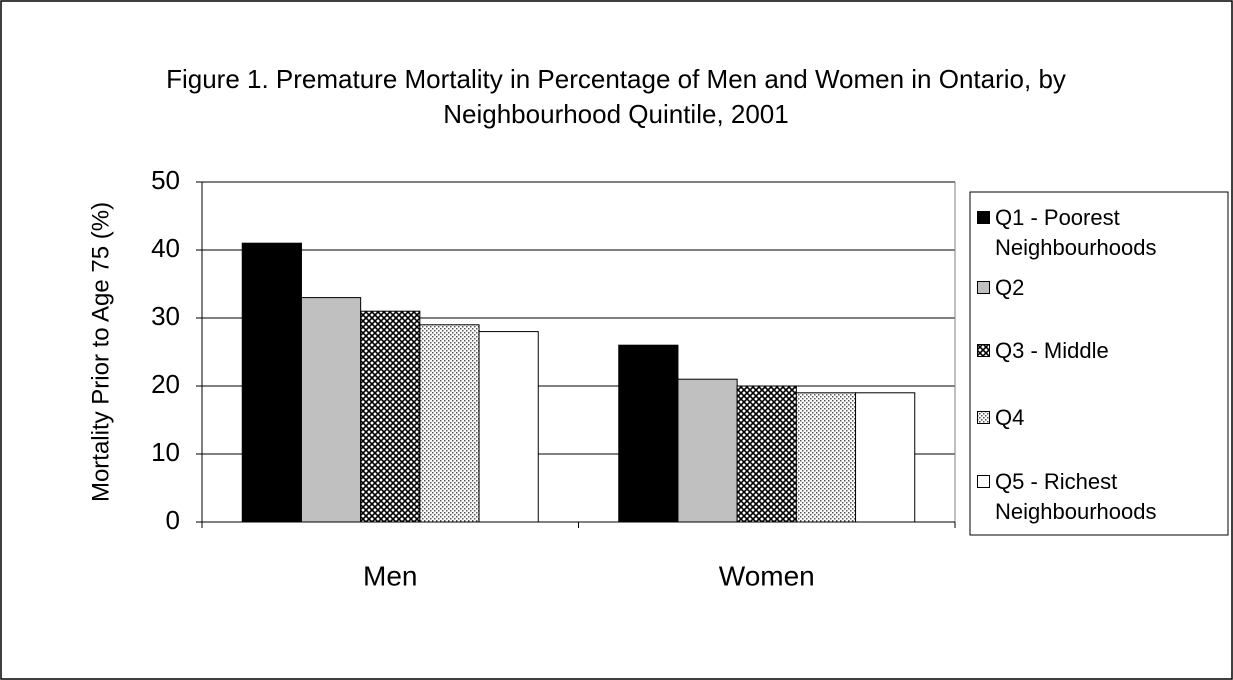 This screenshot has width=1233, height=680. I want to click on legend-item: Q5 - Richest Neighbourhoods, so click(1102, 497).